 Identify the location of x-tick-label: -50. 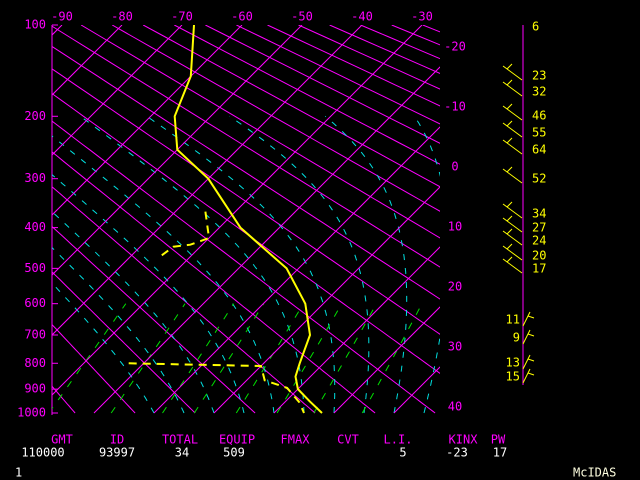
(302, 17).